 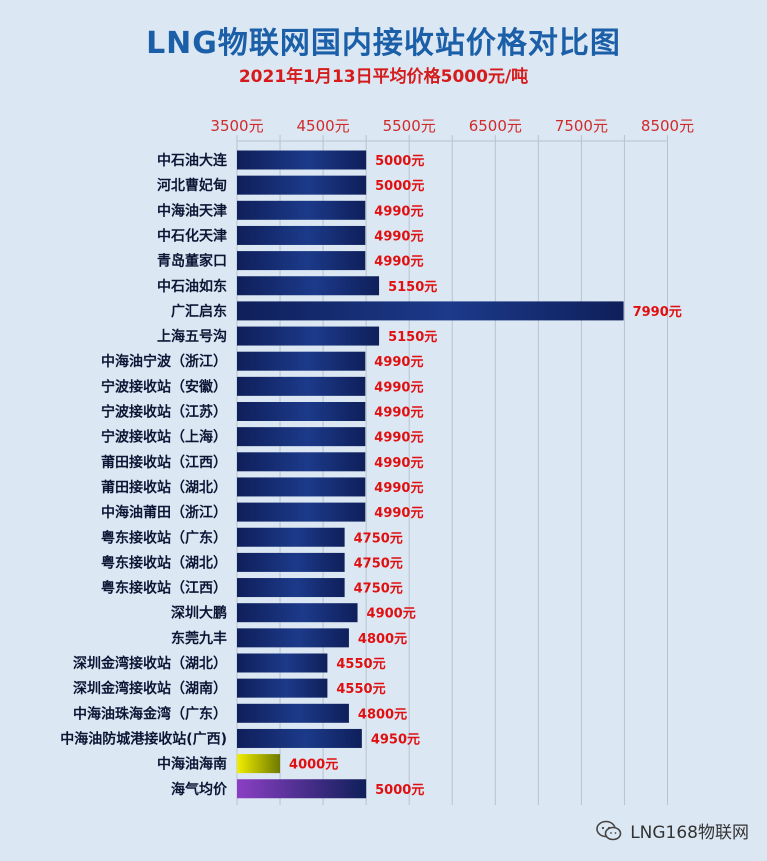 What do you see at coordinates (164, 562) in the screenshot?
I see `category-label: 粤东接收站（湖北）` at bounding box center [164, 562].